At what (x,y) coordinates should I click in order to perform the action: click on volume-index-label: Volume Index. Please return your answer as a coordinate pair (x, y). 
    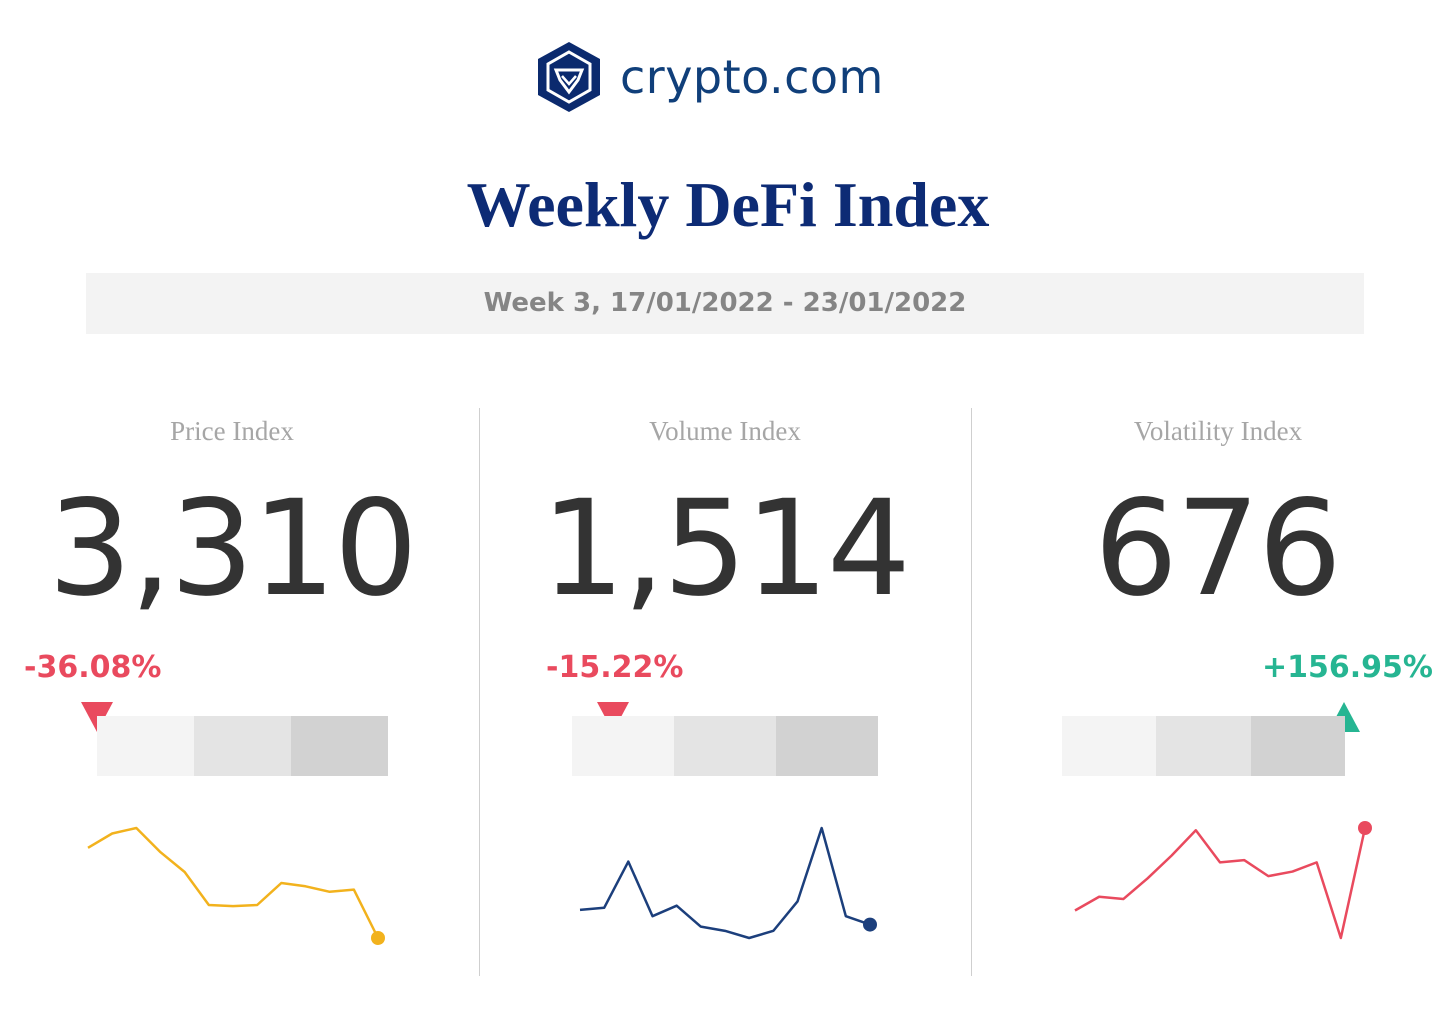
    Looking at the image, I should click on (725, 431).